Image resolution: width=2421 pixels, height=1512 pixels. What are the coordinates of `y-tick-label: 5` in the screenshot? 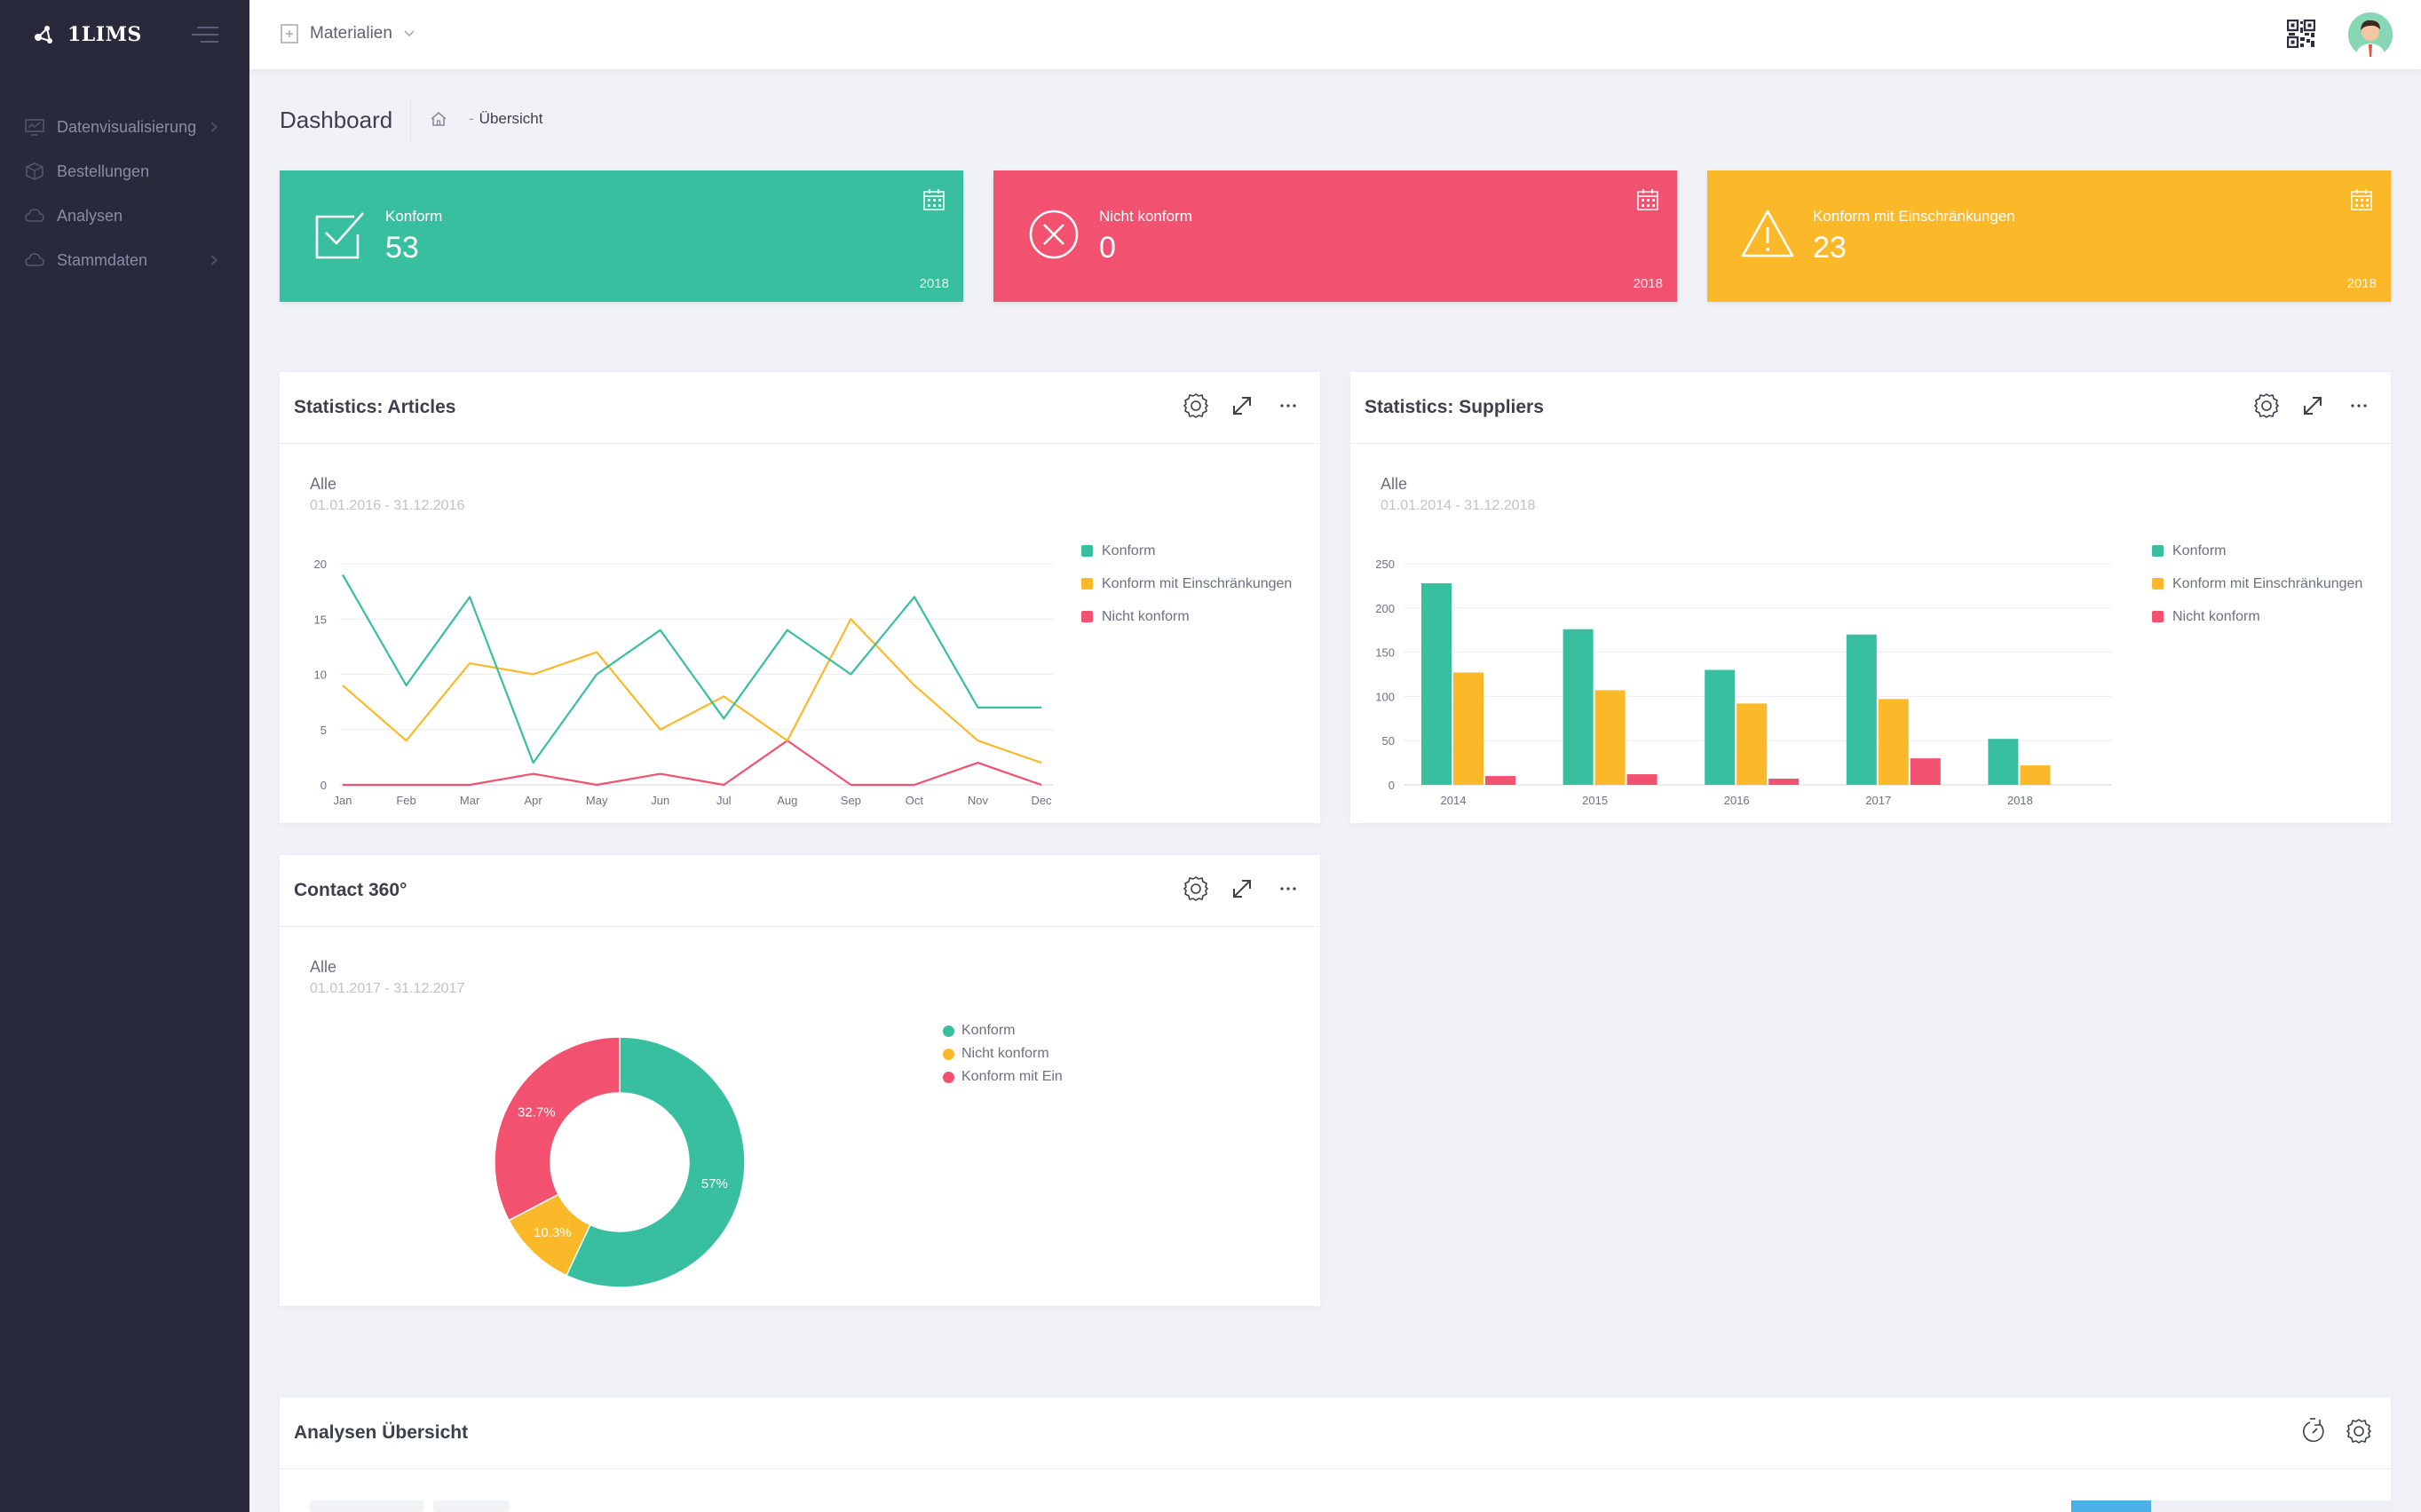 It's located at (323, 730).